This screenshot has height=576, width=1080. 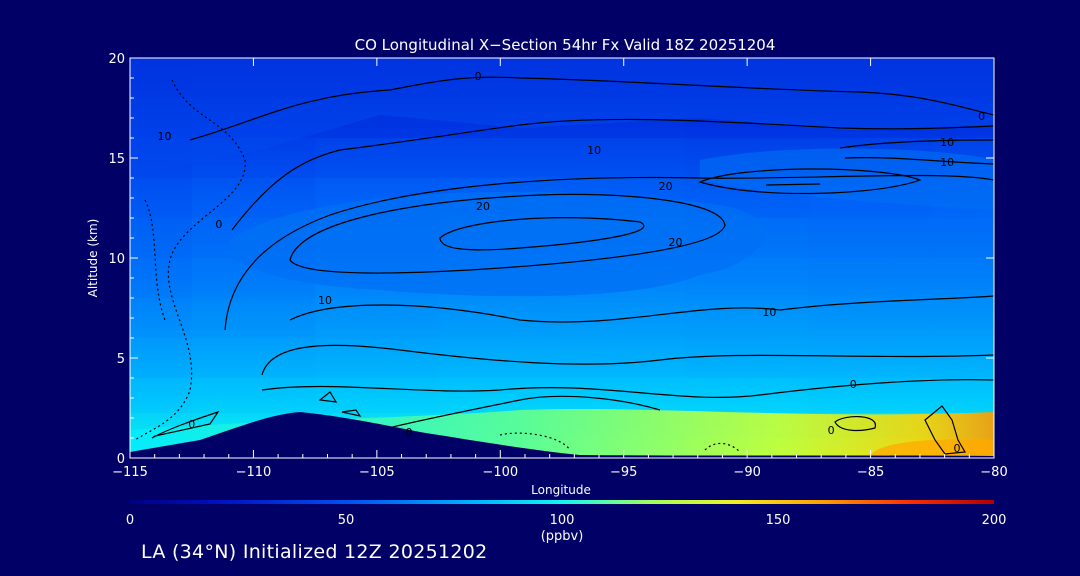 What do you see at coordinates (855, 424) in the screenshot?
I see `contour-0-blob-east` at bounding box center [855, 424].